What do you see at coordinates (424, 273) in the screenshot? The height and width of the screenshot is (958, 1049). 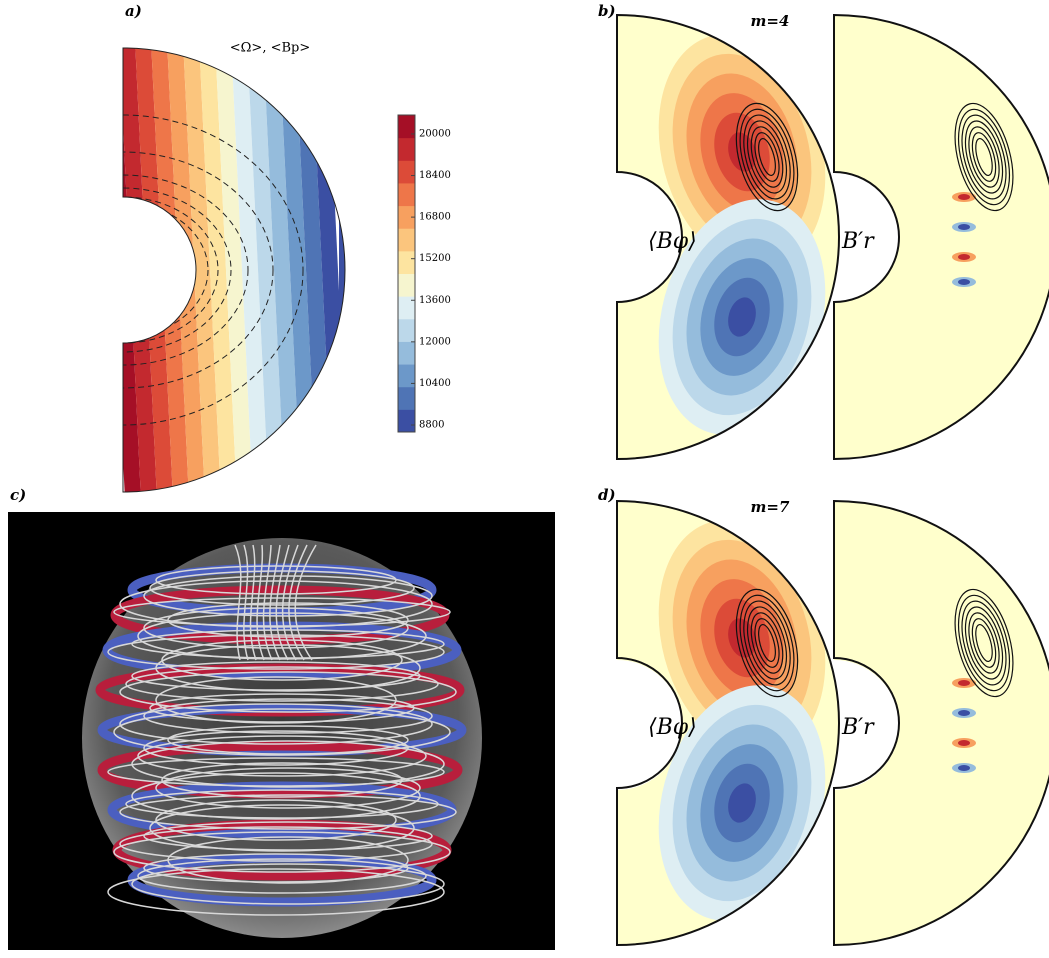 I see `colorbar: 8800 10400 12000 13600 15200 16800 18400 20000` at bounding box center [424, 273].